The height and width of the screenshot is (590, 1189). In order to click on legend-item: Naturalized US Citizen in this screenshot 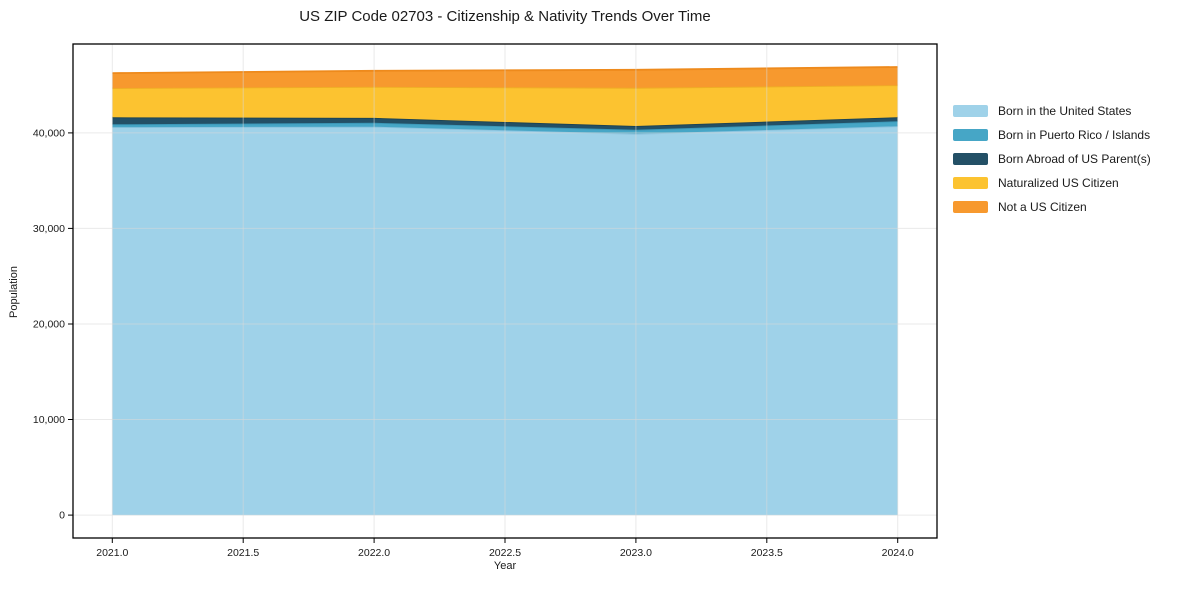, I will do `click(1052, 183)`.